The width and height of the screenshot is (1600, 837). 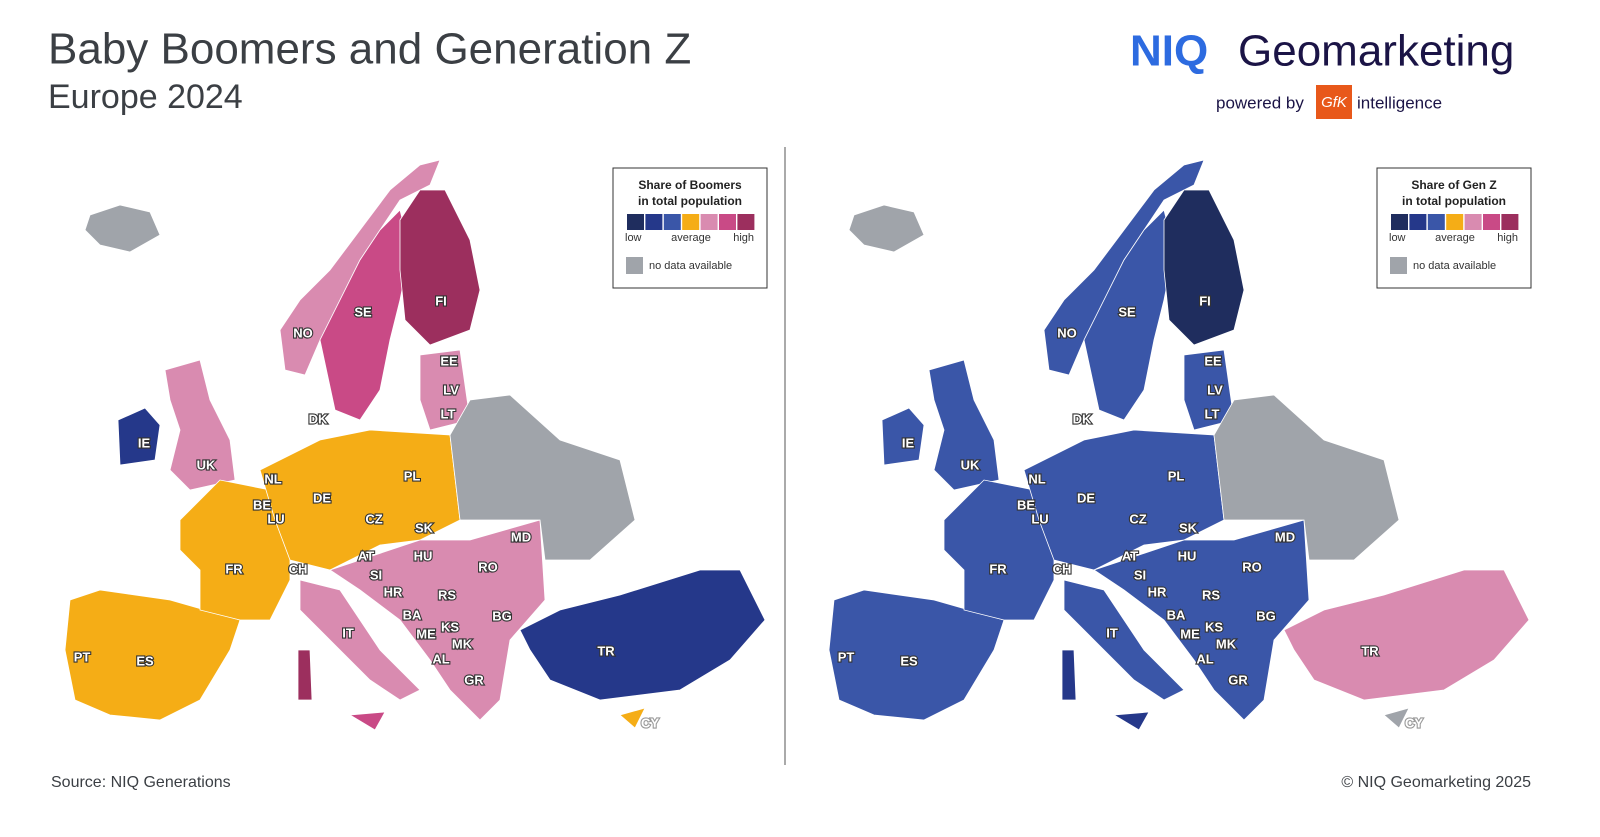 I want to click on country-label: SE, so click(x=363, y=311).